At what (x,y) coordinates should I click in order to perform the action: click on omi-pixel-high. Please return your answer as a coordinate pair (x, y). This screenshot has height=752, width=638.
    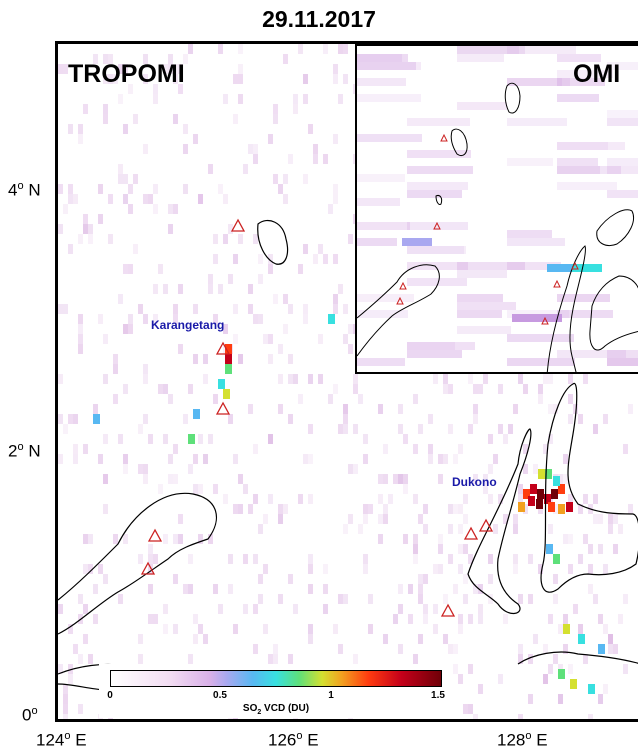
    Looking at the image, I should click on (417, 242).